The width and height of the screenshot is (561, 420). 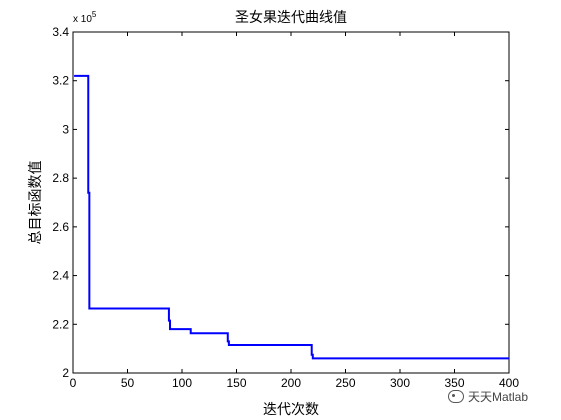 I want to click on x-tick-label: 350, so click(x=454, y=383).